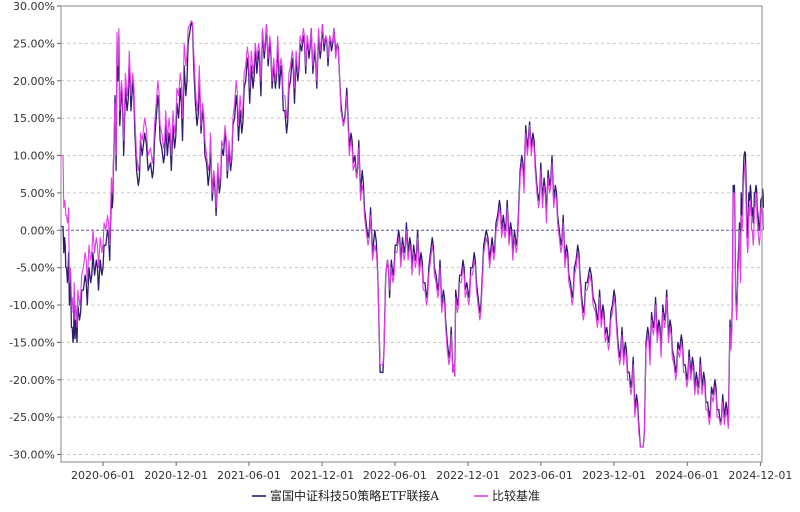  Describe the element at coordinates (34, 156) in the screenshot. I see `y-tick-label: 10.00%` at that location.